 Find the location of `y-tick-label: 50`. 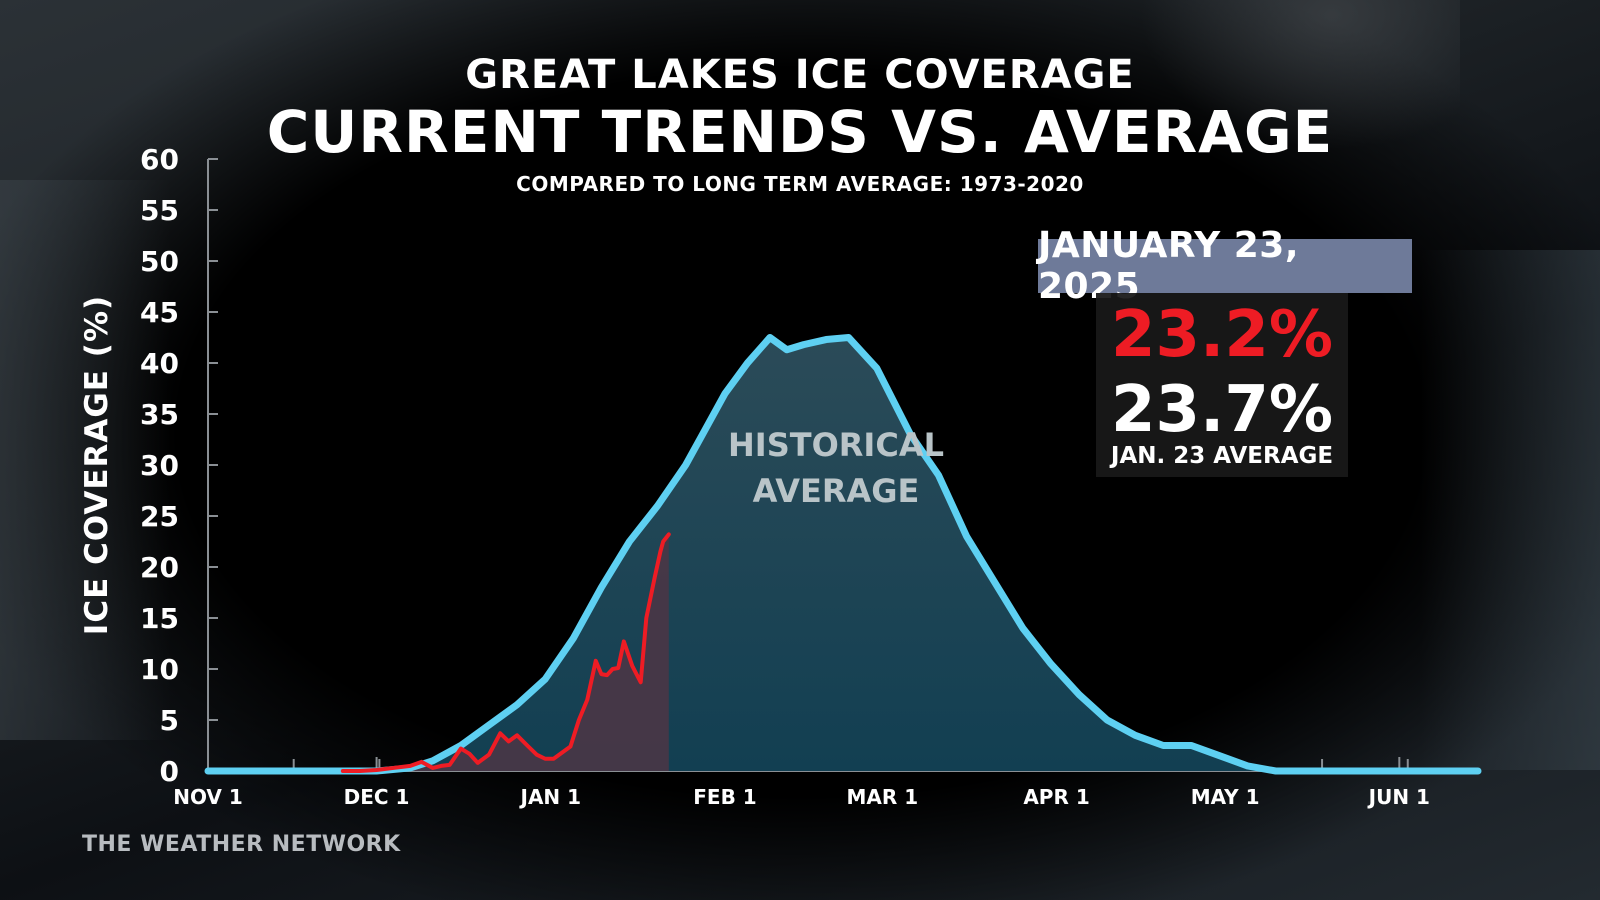

y-tick-label: 50 is located at coordinates (159, 261).